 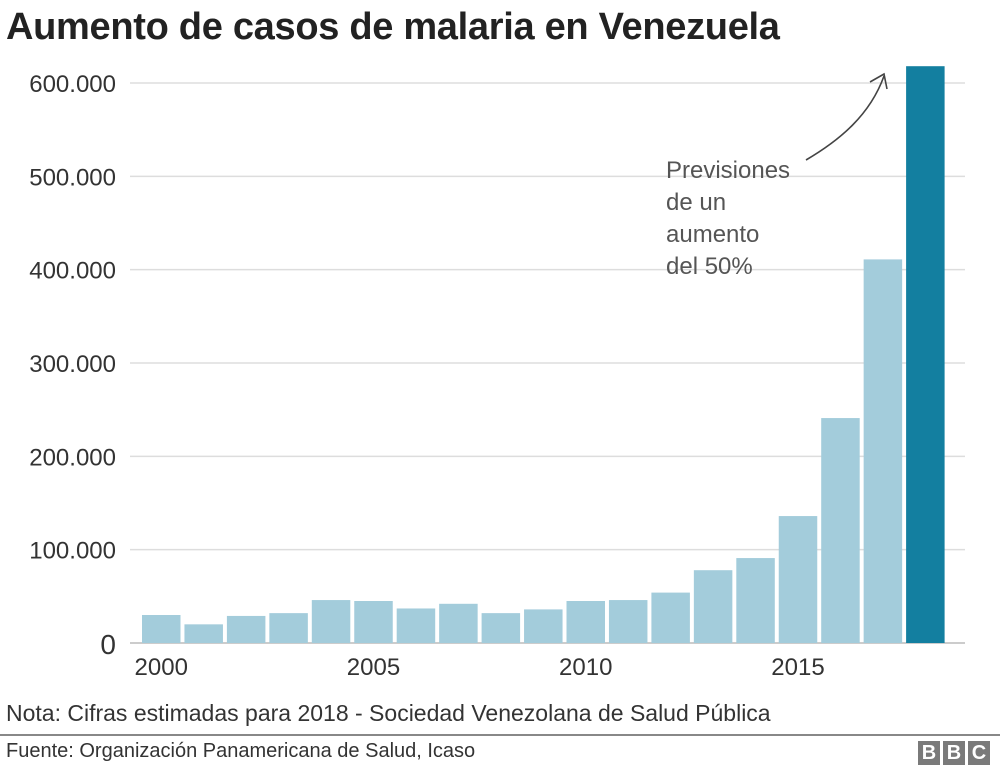 What do you see at coordinates (108, 644) in the screenshot?
I see `y-tick-label: 0` at bounding box center [108, 644].